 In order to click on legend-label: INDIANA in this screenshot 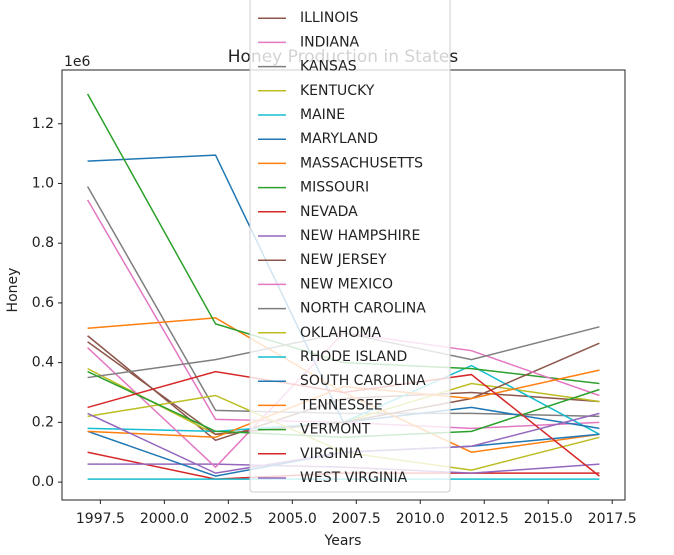, I will do `click(330, 42)`.